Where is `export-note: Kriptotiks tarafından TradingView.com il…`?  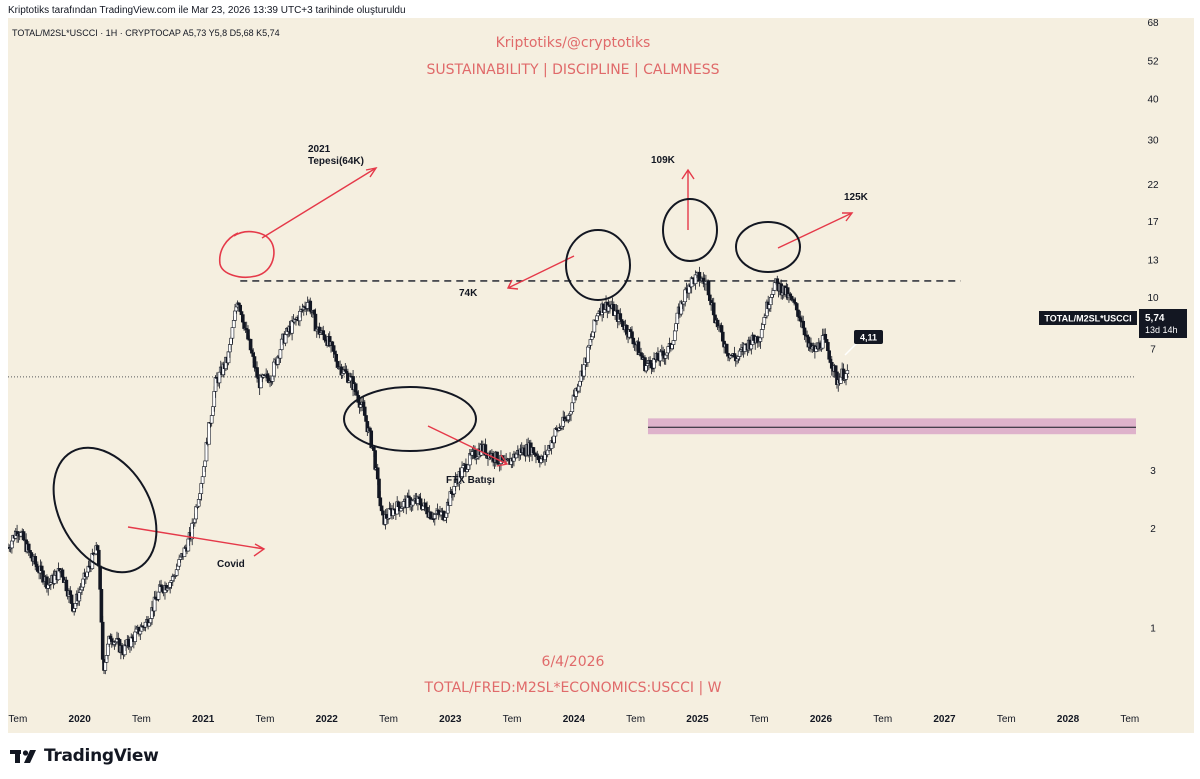
export-note: Kriptotiks tarafından TradingView.com il… is located at coordinates (207, 10).